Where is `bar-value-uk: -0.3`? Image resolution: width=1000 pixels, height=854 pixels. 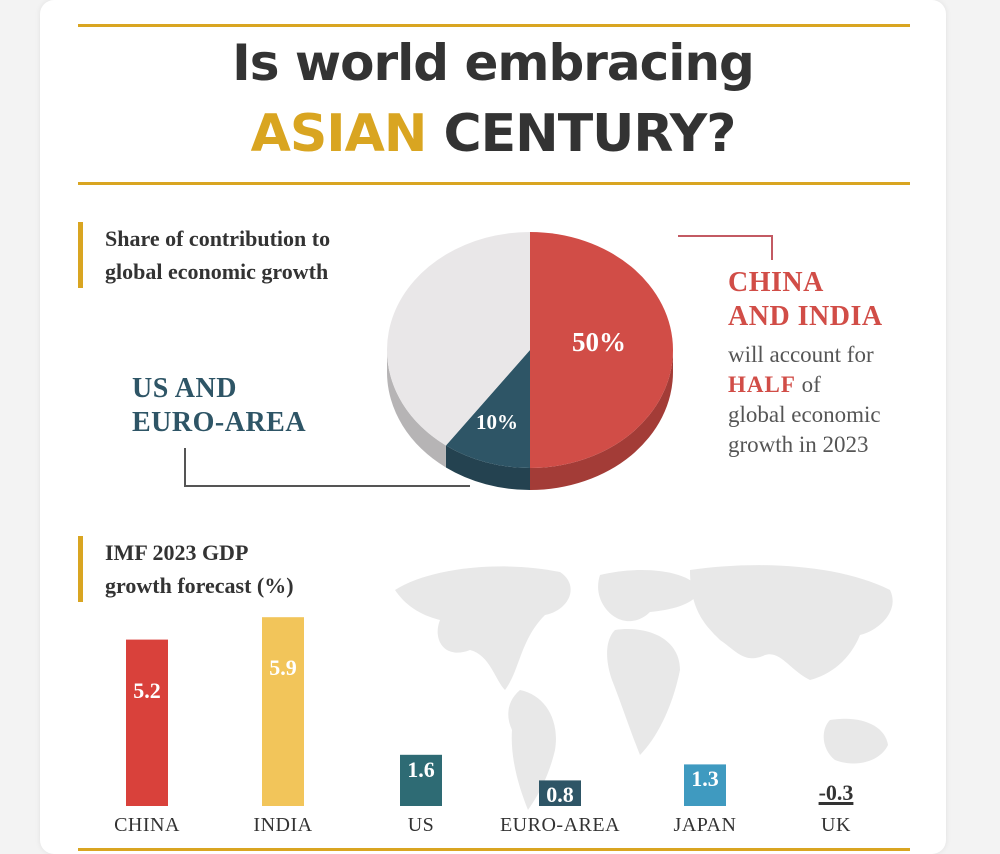
bar-value-uk: -0.3 is located at coordinates (836, 792).